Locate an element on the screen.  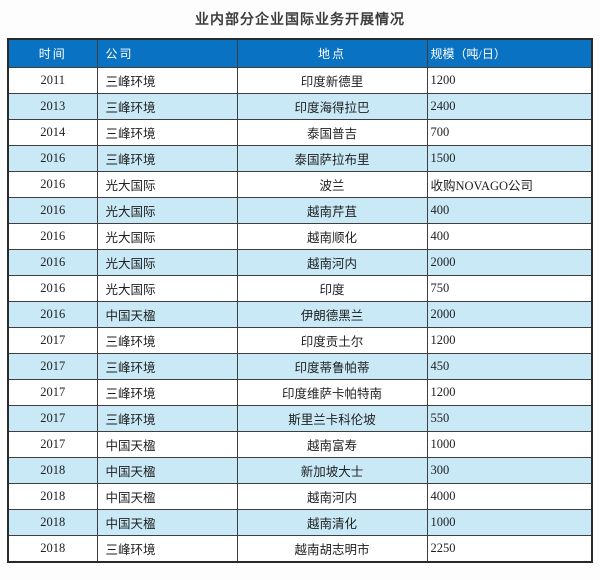
cell-location: 越南河内 is located at coordinates (332, 496).